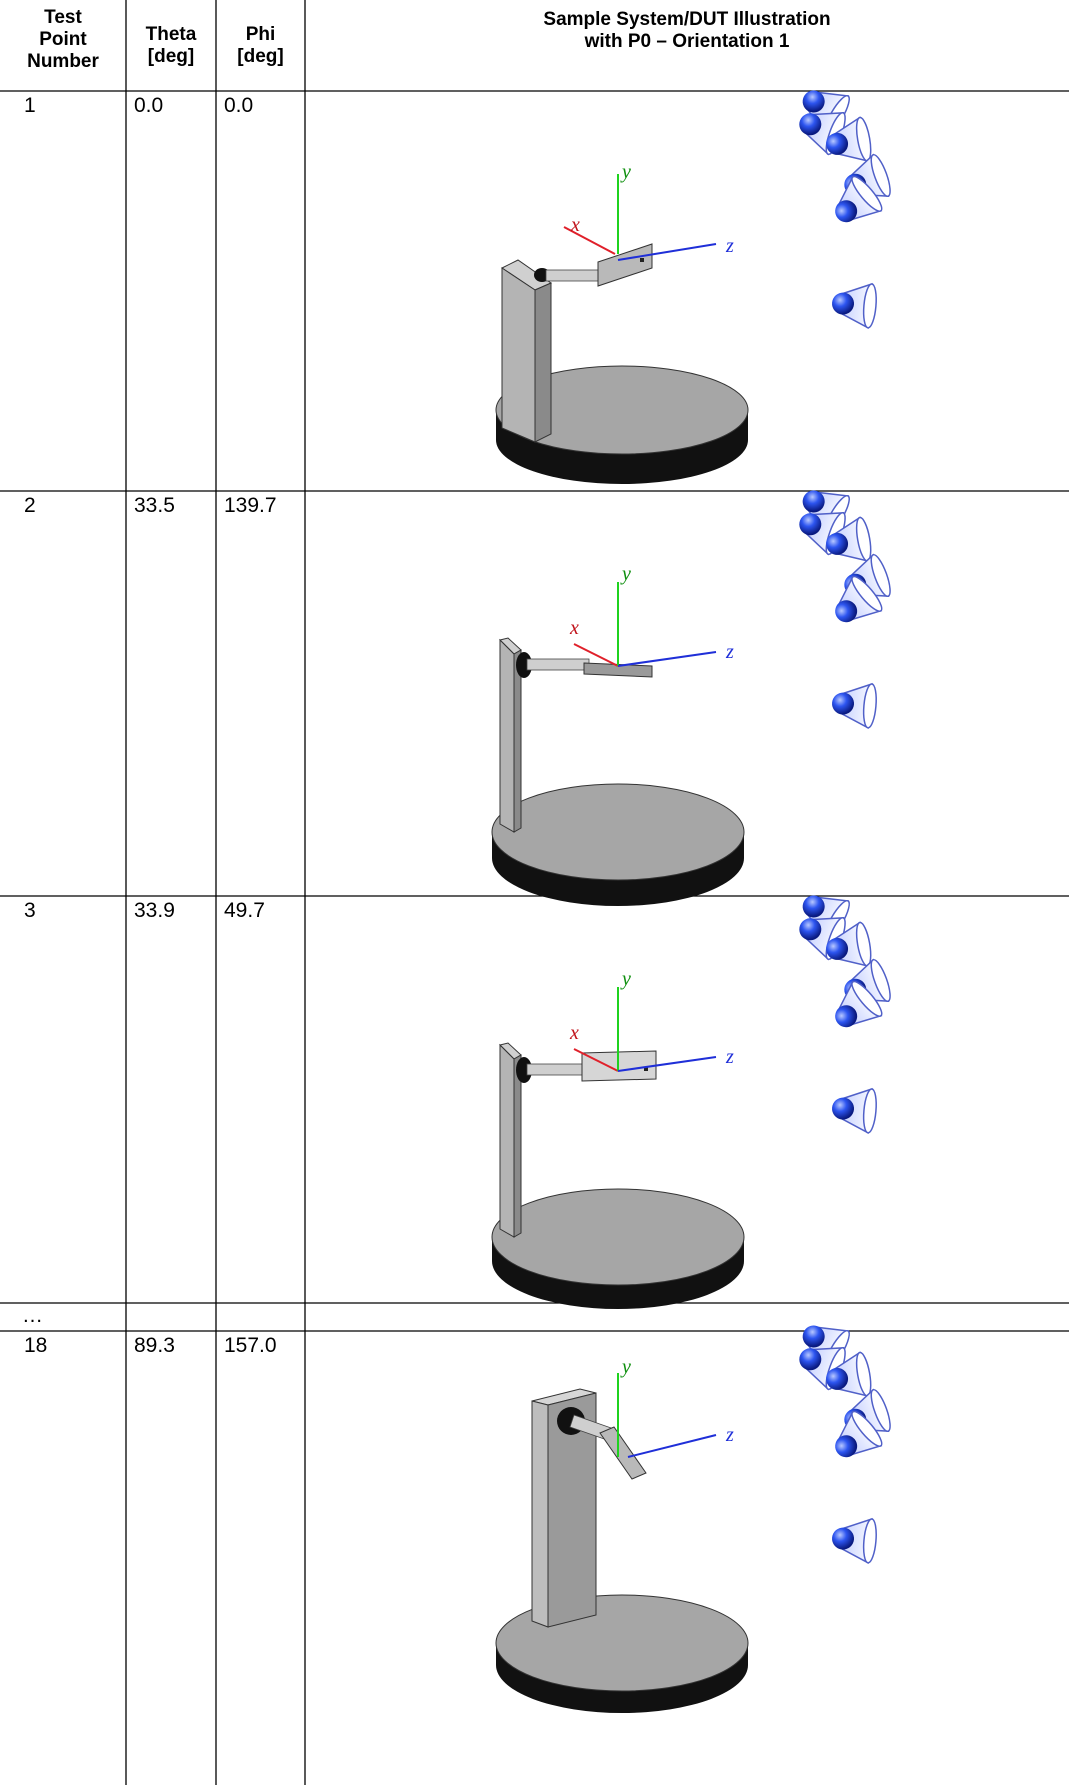 The width and height of the screenshot is (1069, 1785). Describe the element at coordinates (260, 34) in the screenshot. I see `header-phi-line1: Phi` at that location.